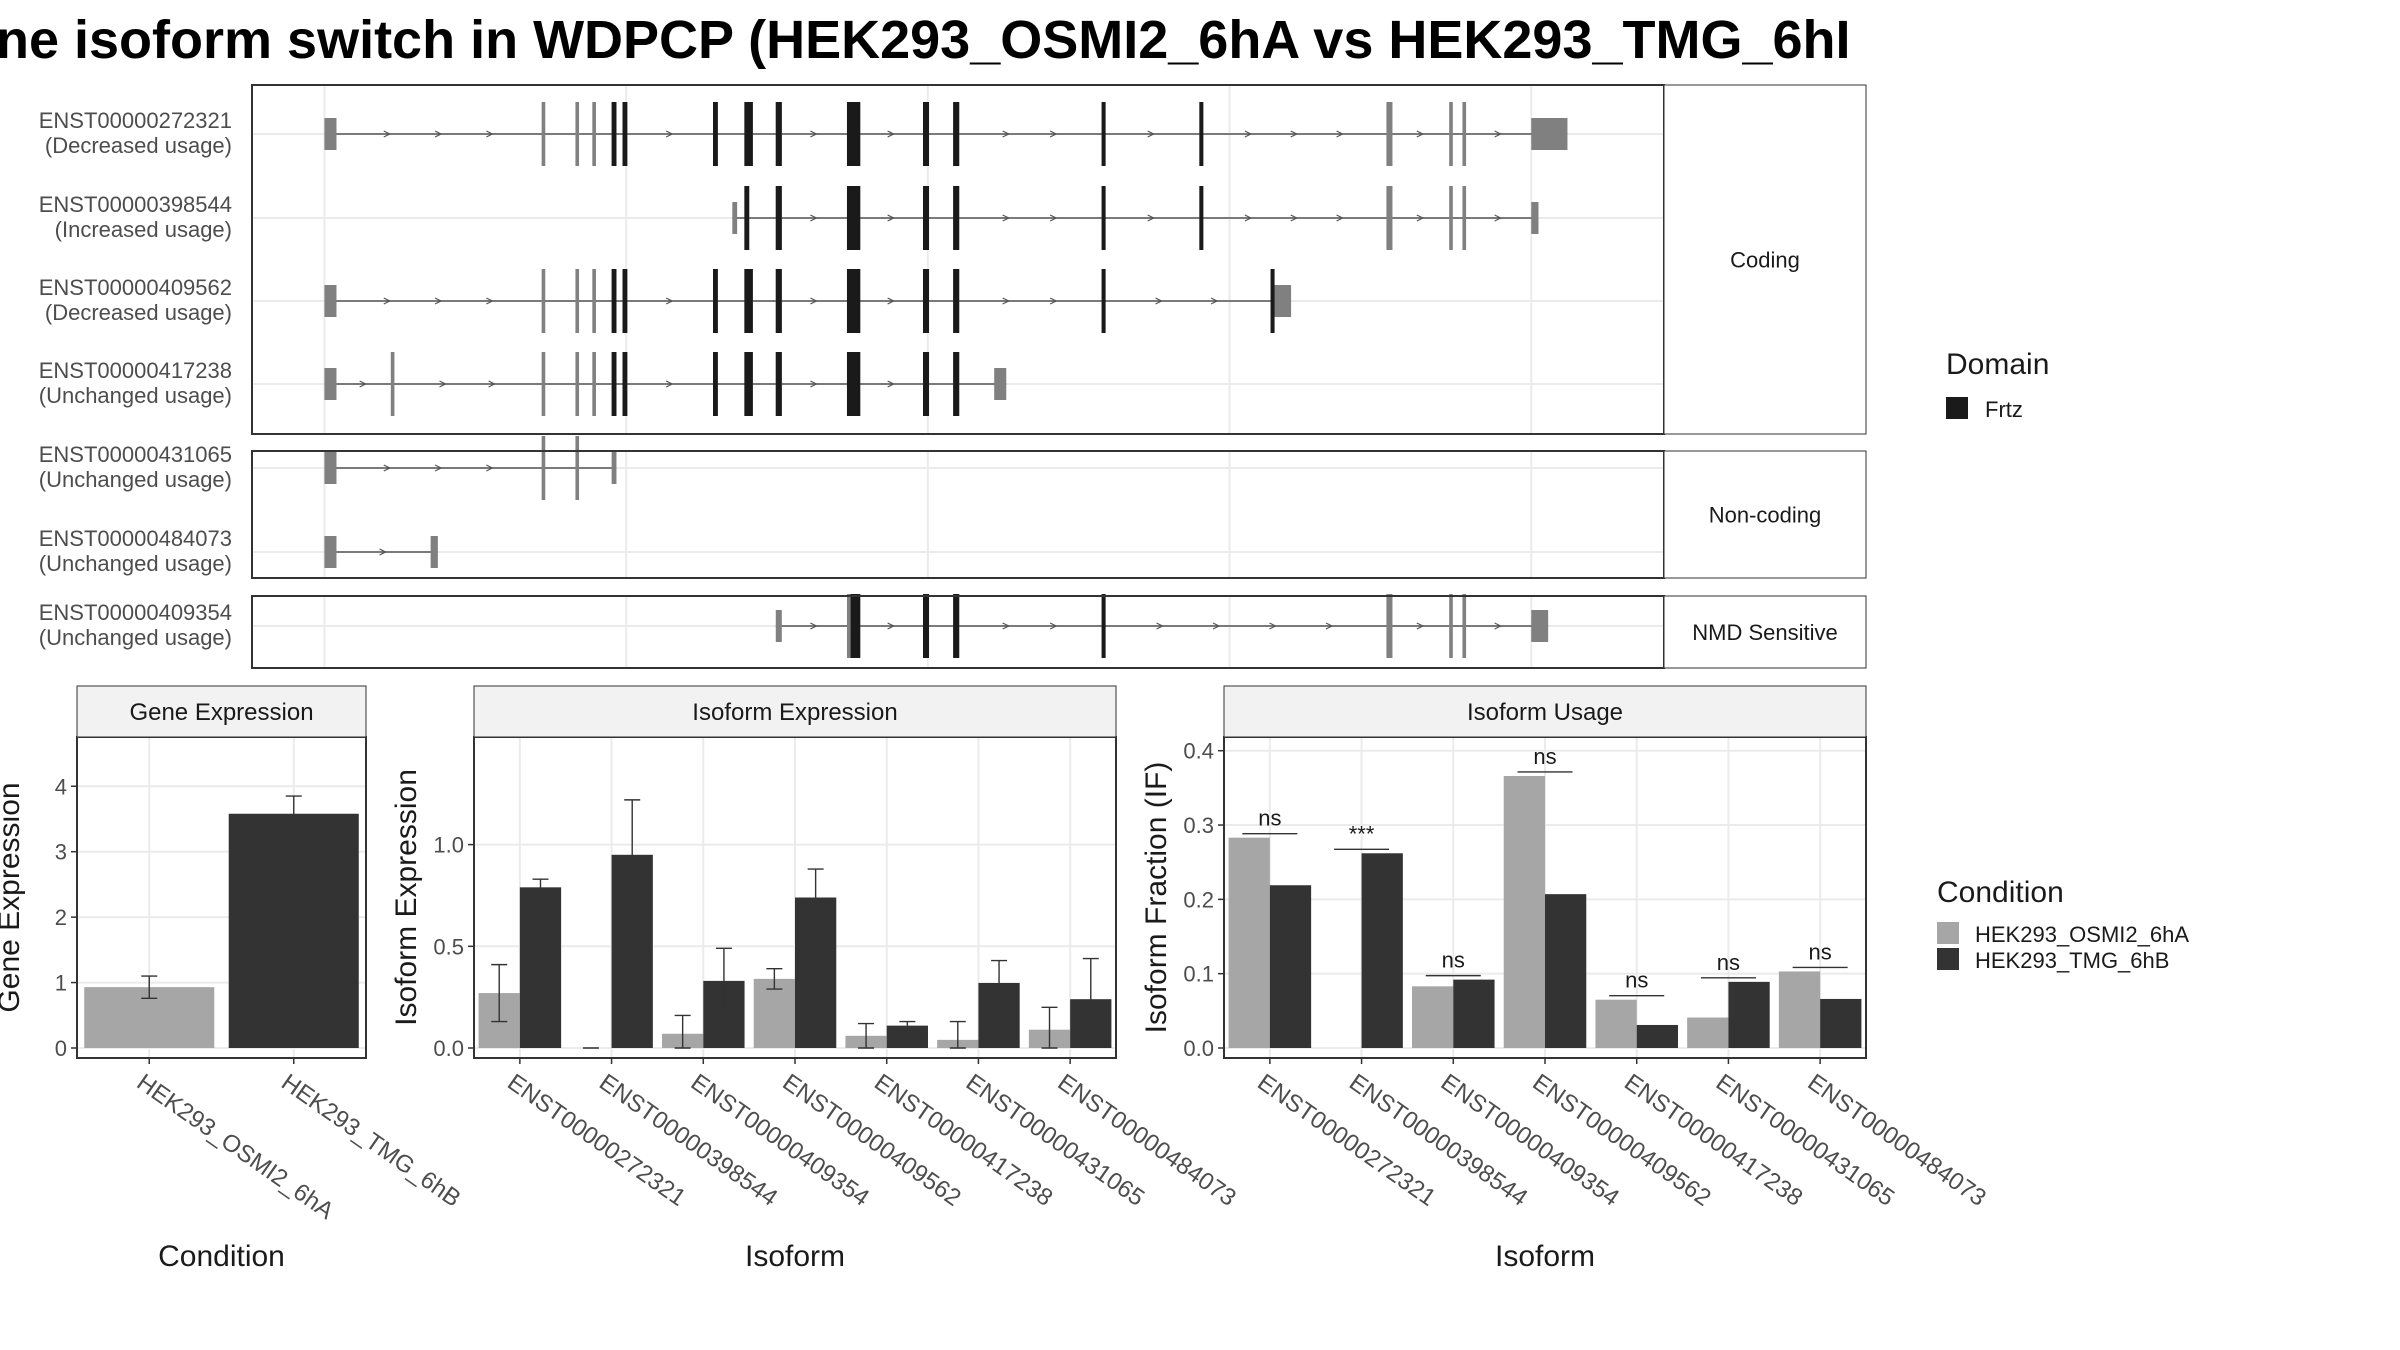 Image resolution: width=2400 pixels, height=1350 pixels. What do you see at coordinates (135, 454) in the screenshot?
I see `transcript-id-label: ENST00000431065` at bounding box center [135, 454].